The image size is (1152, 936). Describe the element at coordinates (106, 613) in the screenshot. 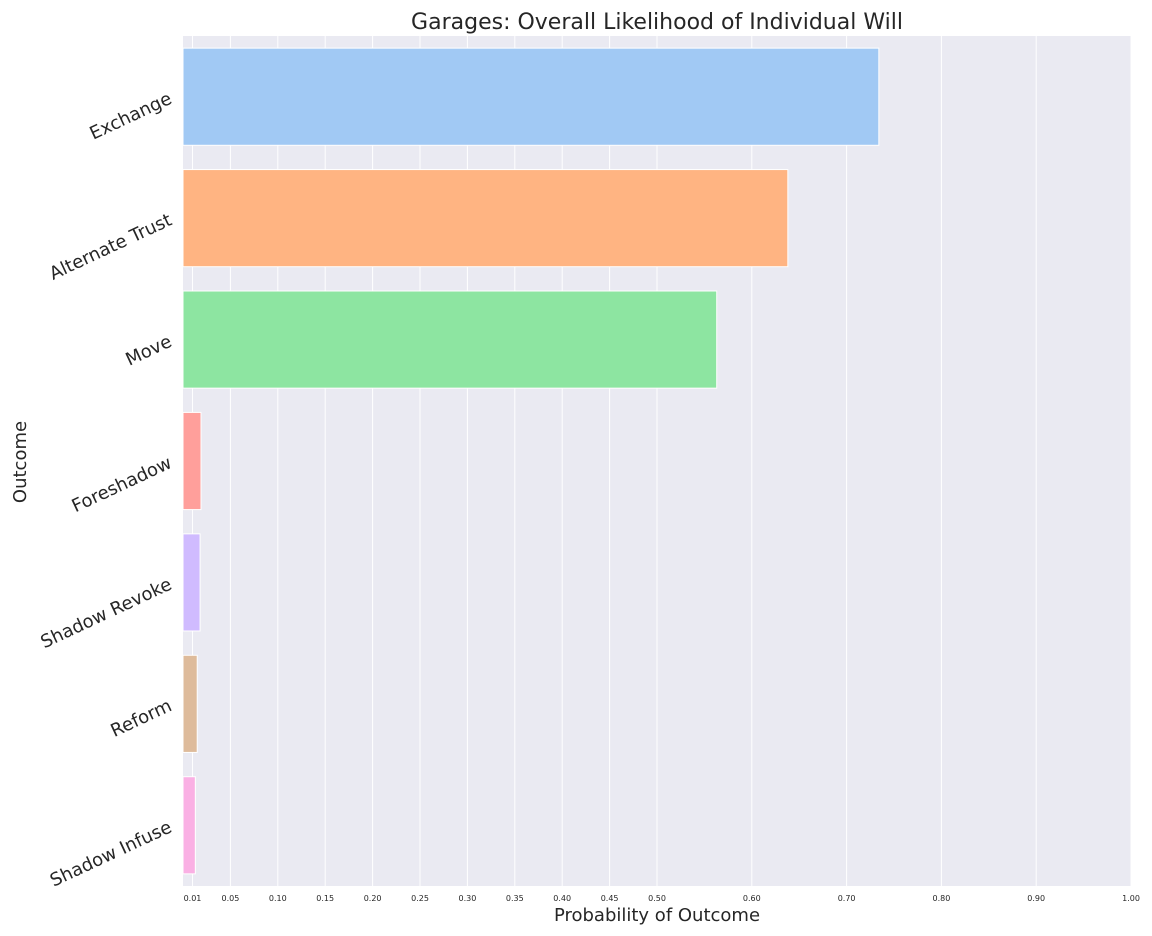

I see `y-tick-label: Shadow Revoke` at that location.